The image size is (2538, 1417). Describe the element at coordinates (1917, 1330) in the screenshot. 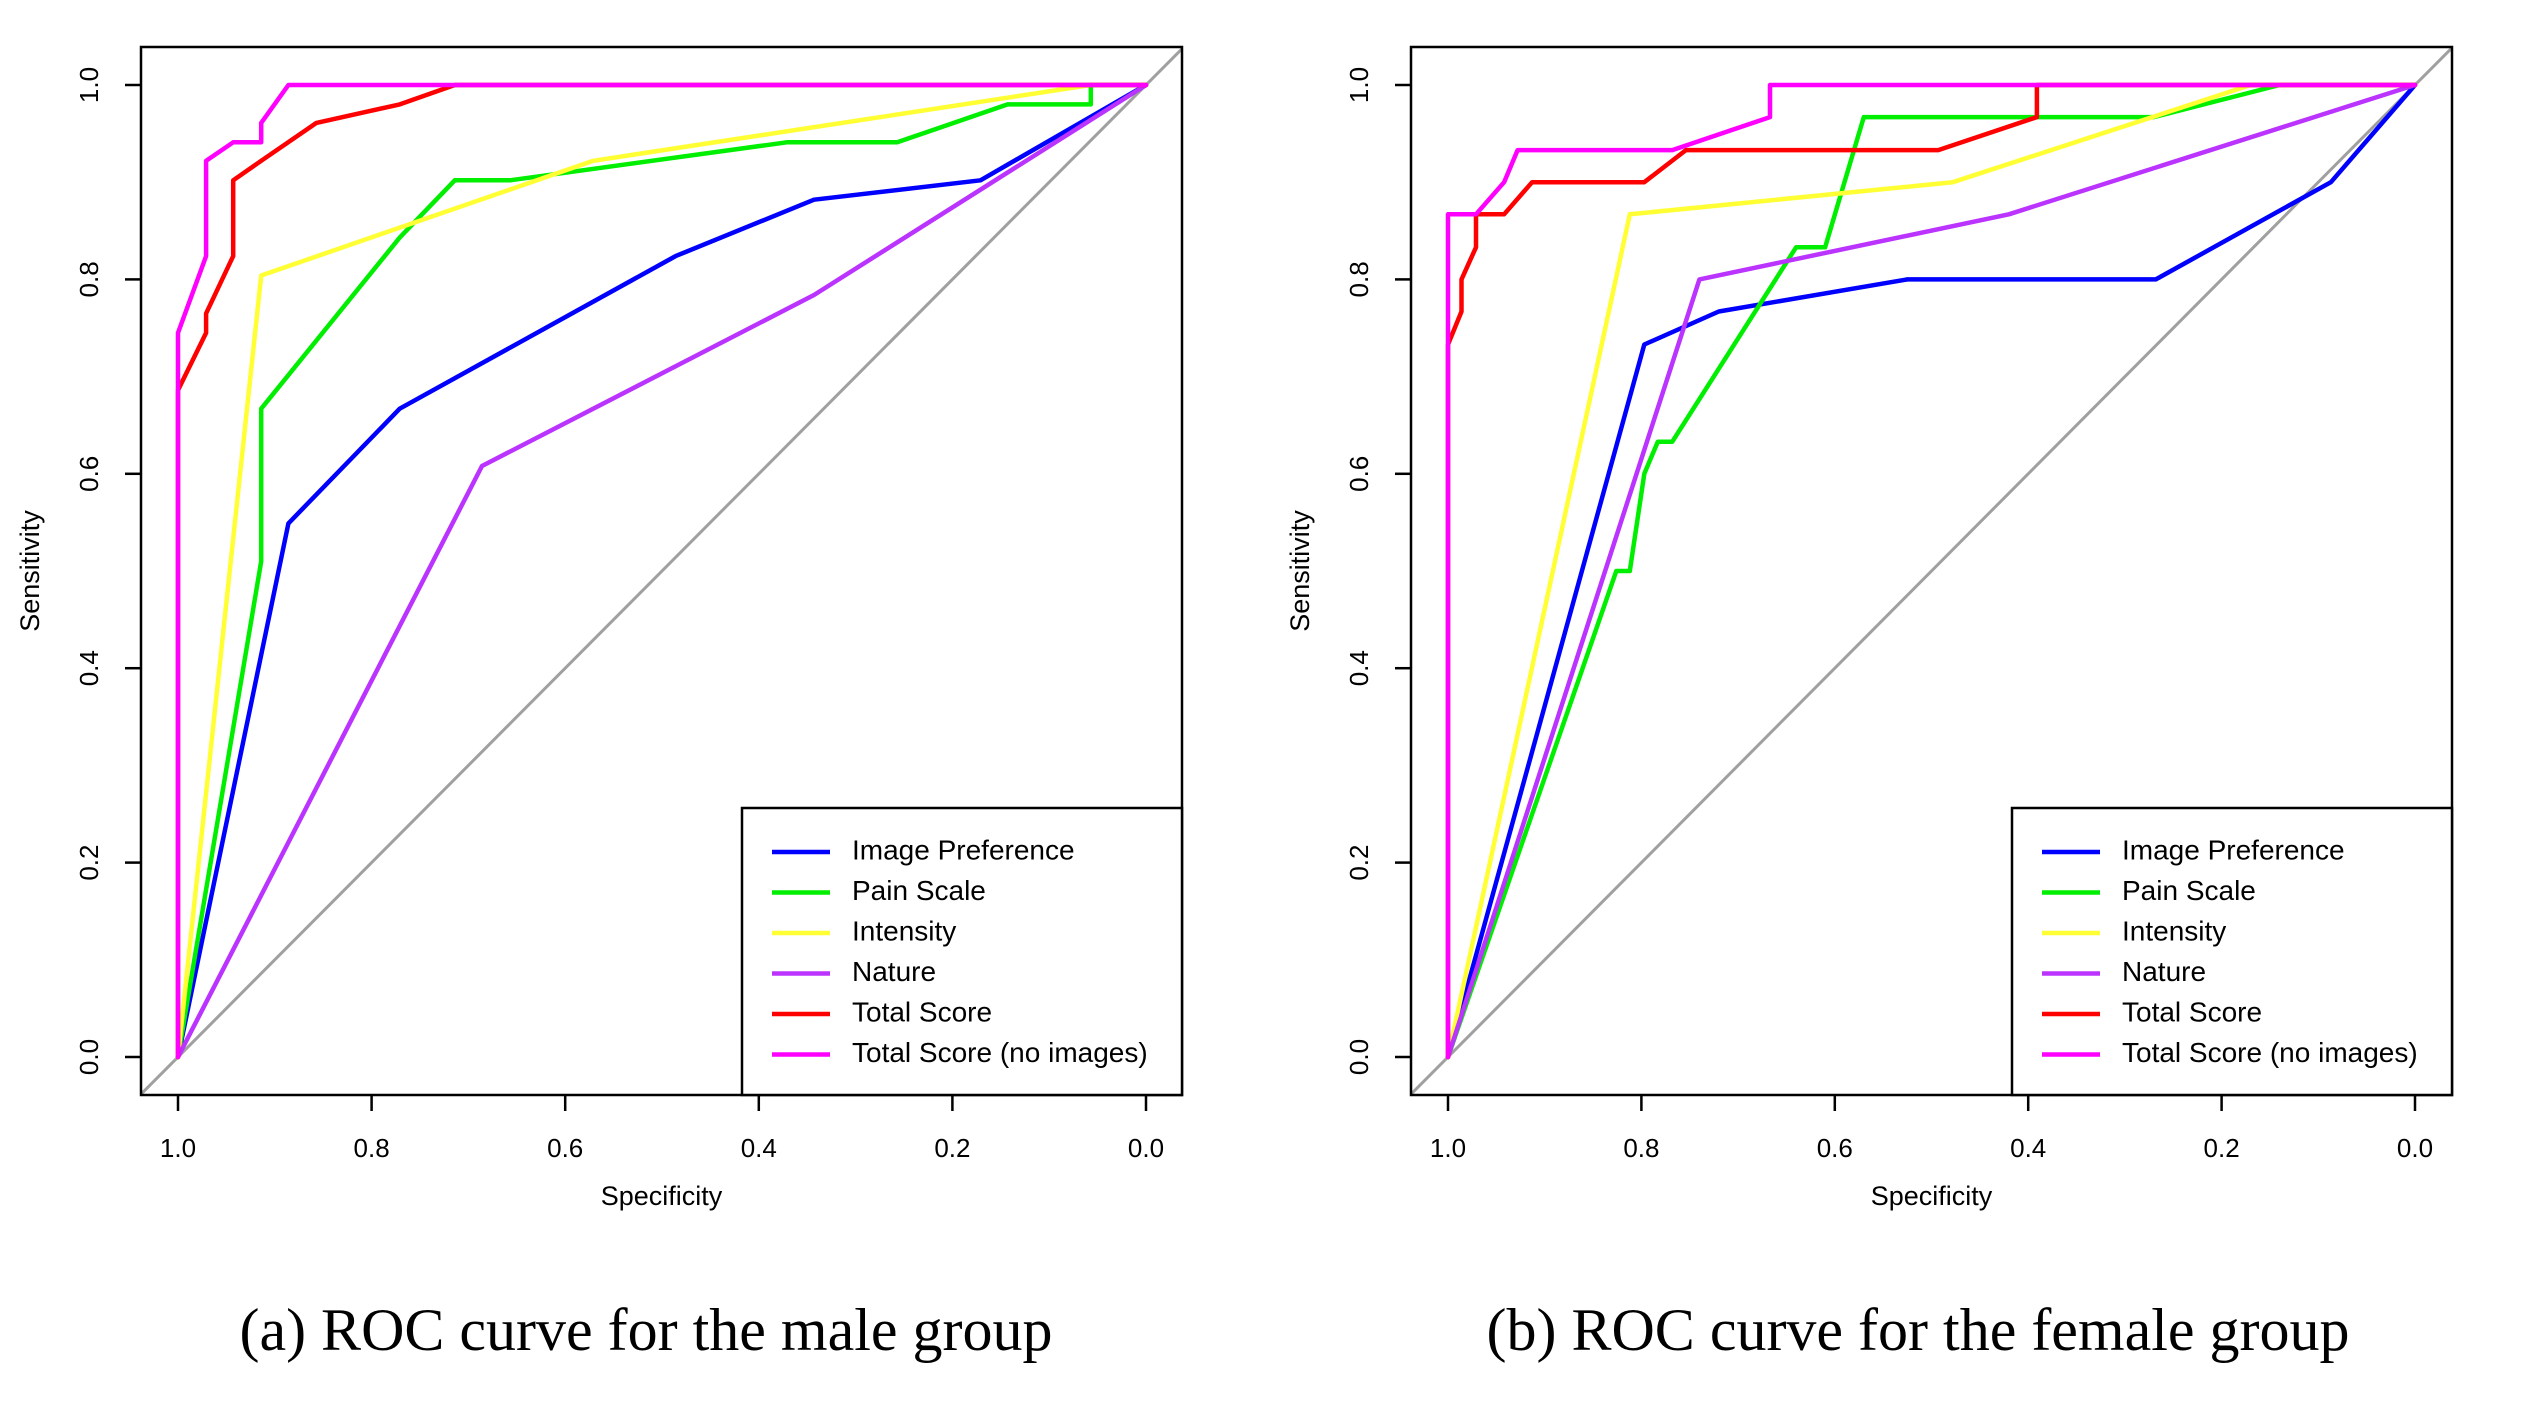

I see `figure-caption: (b) ROC curve for the female group` at that location.